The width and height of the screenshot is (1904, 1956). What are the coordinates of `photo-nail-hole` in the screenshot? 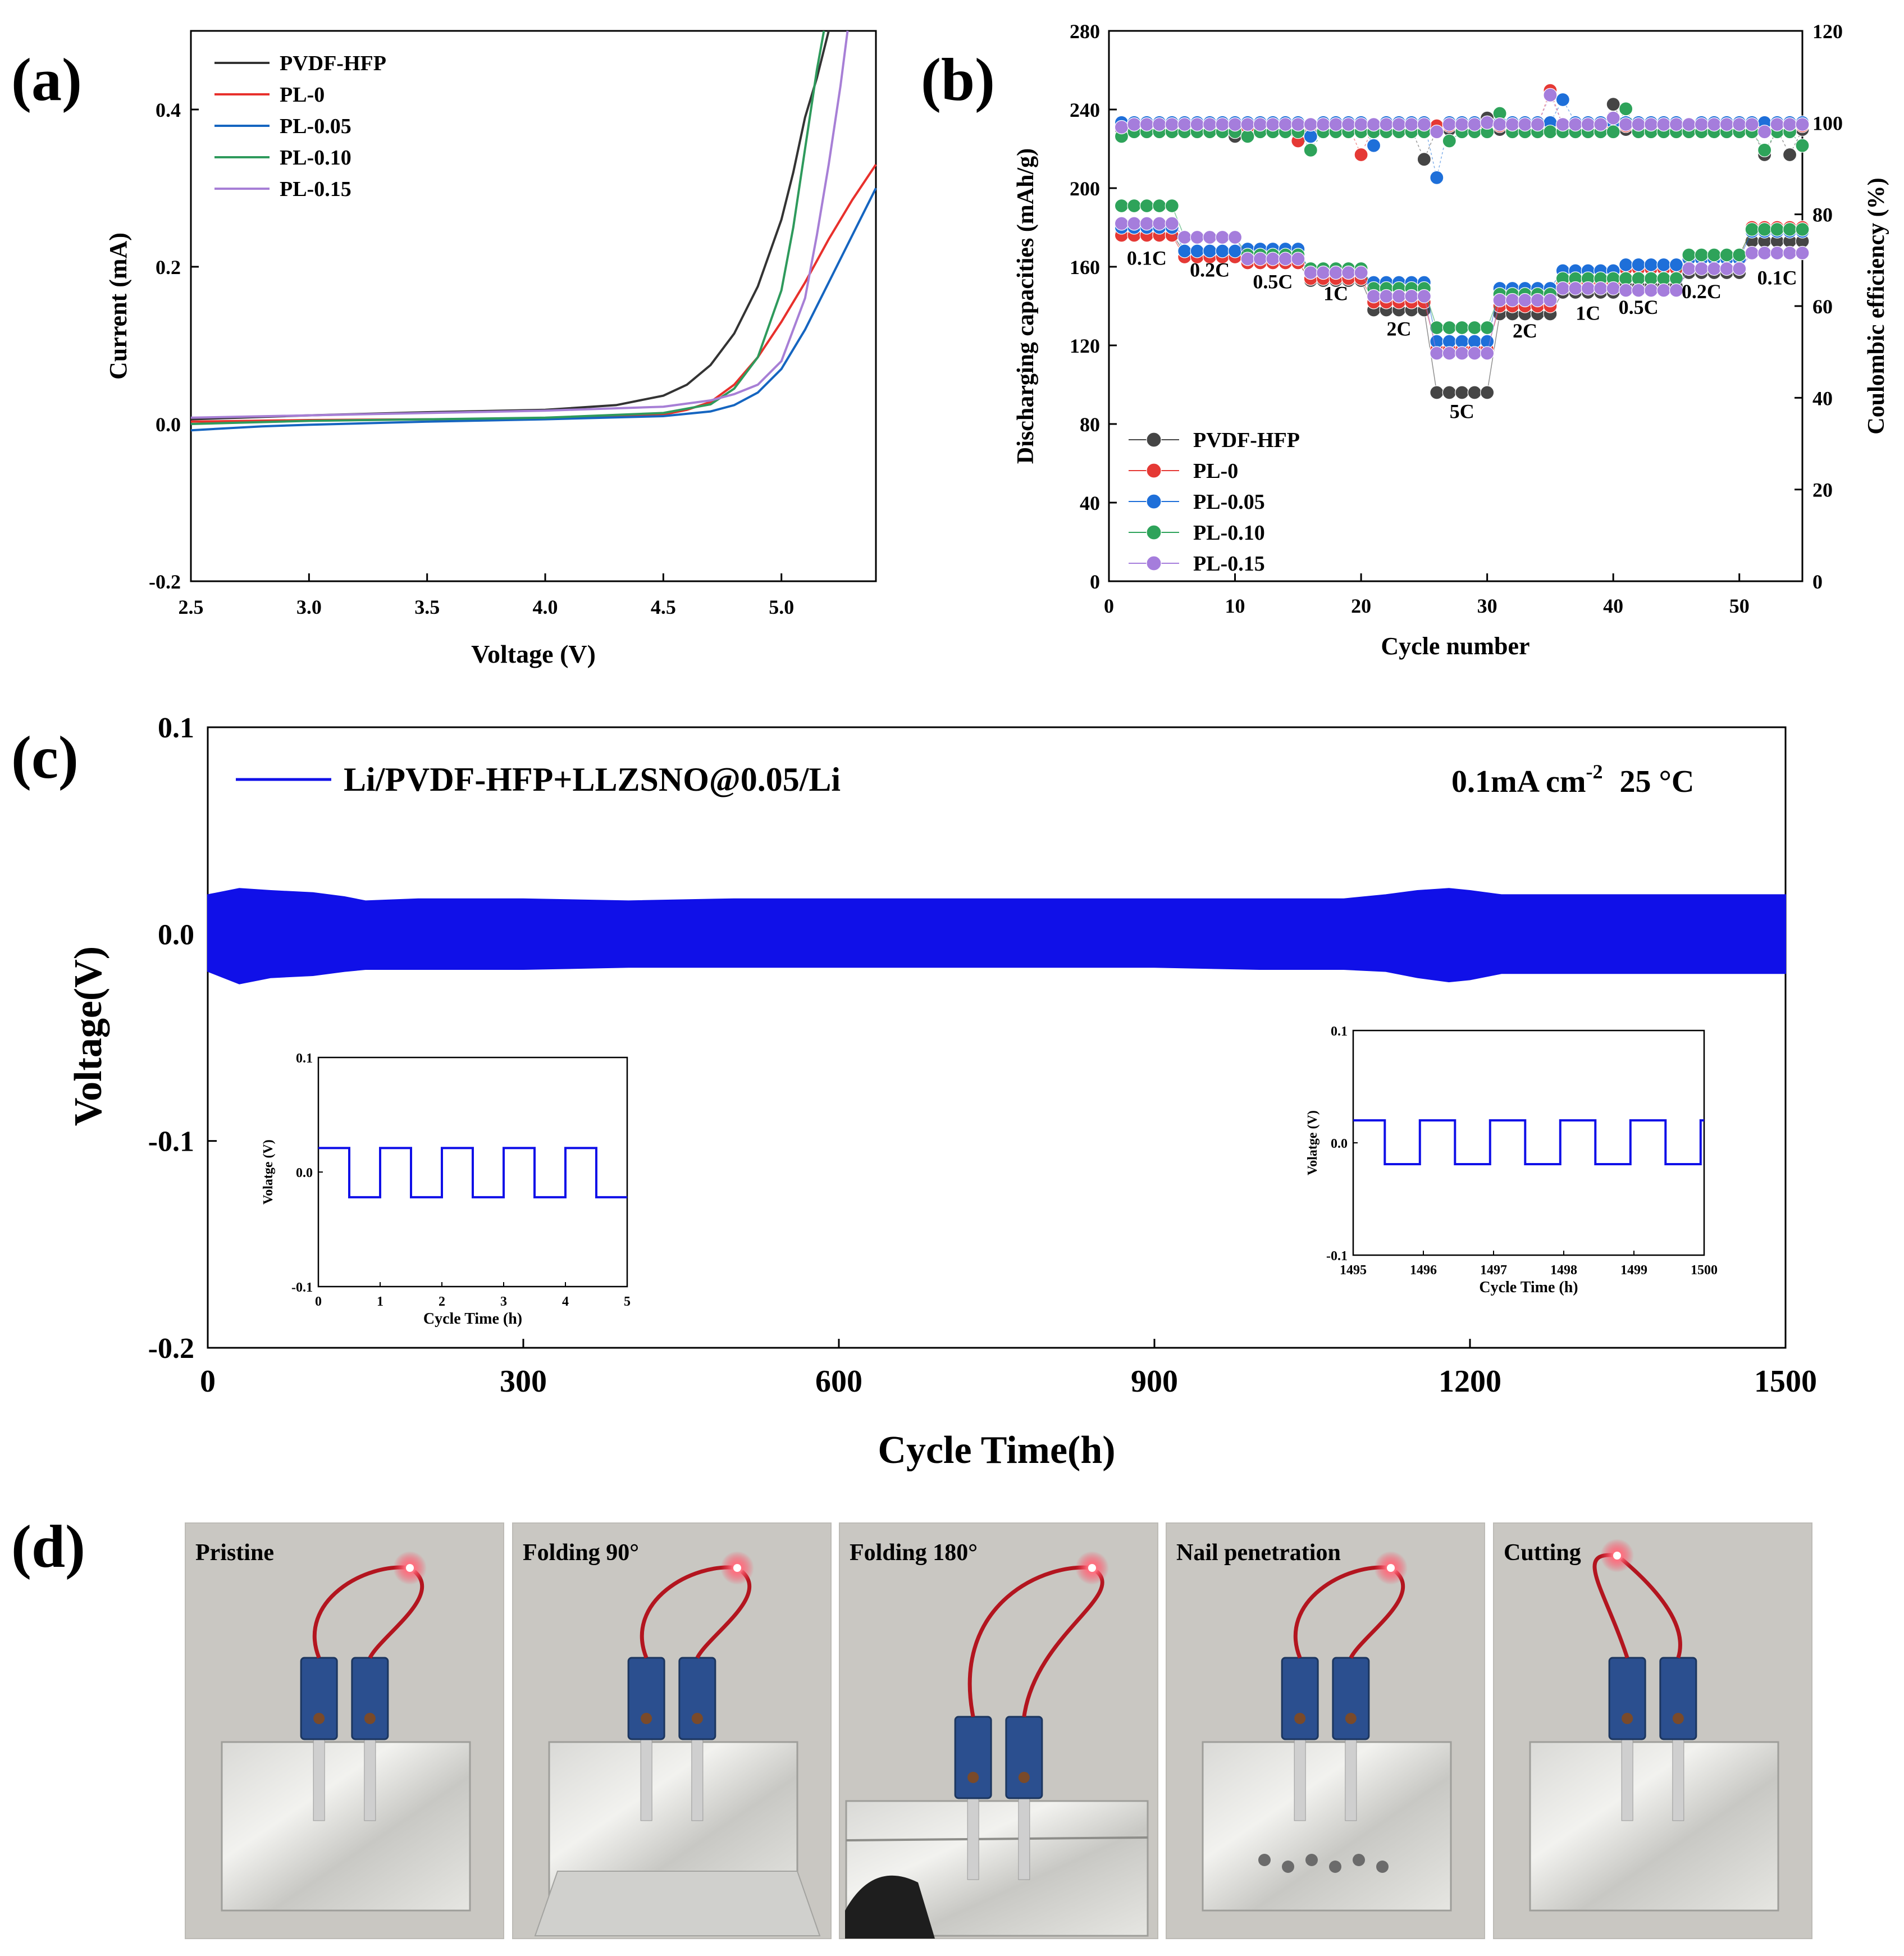 It's located at (1359, 1860).